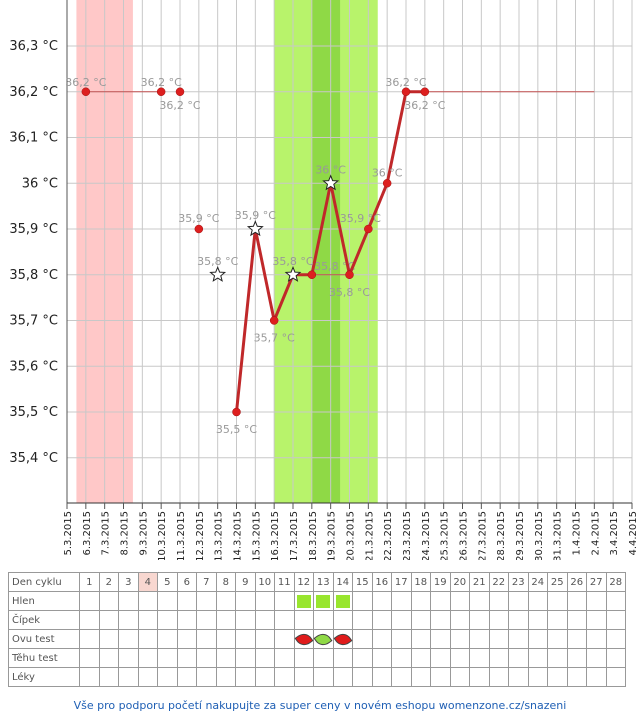  Describe the element at coordinates (518, 582) in the screenshot. I see `cycle-day-number: 23` at that location.